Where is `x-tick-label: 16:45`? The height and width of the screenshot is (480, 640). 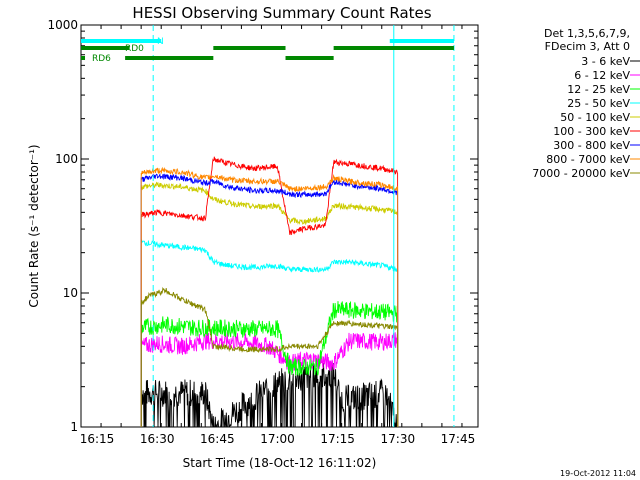
x-tick-label: 16:45 is located at coordinates (217, 439).